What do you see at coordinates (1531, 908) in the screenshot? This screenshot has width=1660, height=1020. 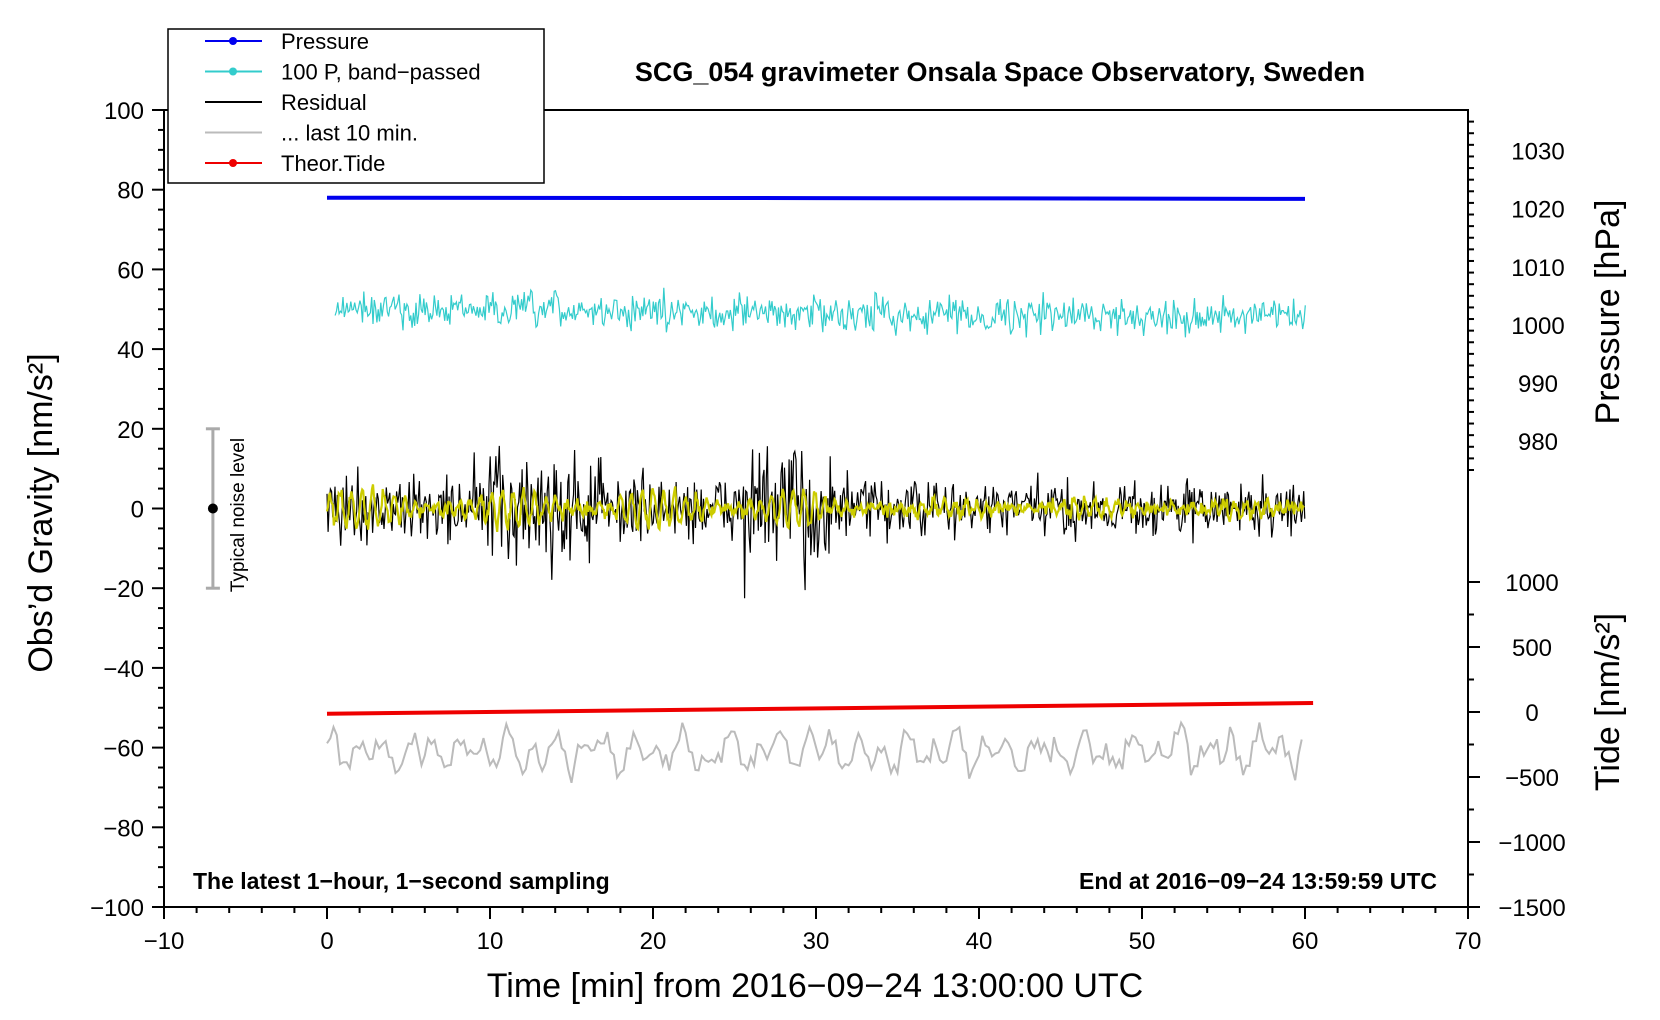 I see `tide-tick-label: −1500` at bounding box center [1531, 908].